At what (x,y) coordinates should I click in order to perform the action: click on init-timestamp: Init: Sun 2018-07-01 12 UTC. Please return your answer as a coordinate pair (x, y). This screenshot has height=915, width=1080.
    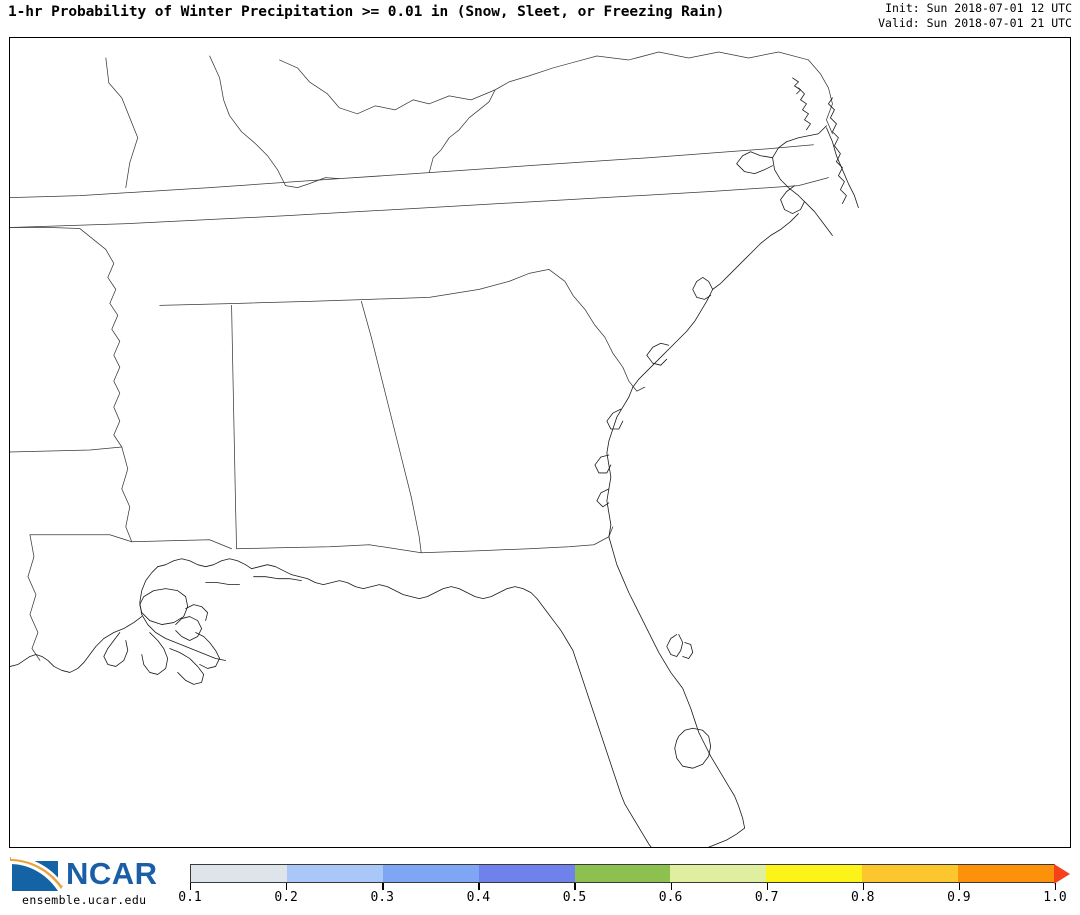
    Looking at the image, I should click on (978, 8).